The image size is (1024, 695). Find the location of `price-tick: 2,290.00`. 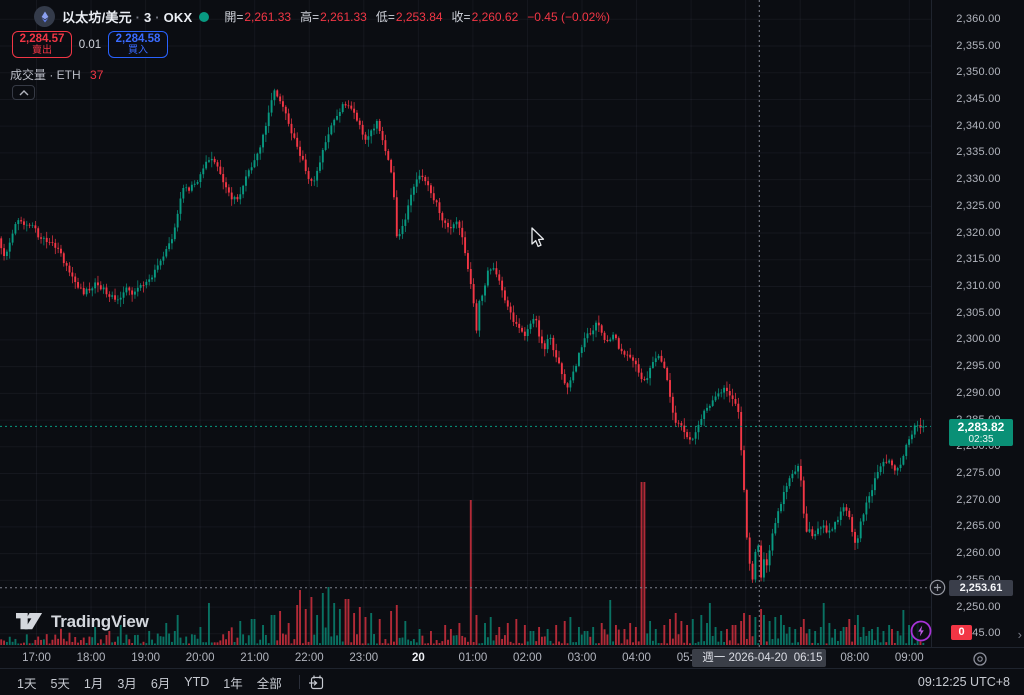

price-tick: 2,290.00 is located at coordinates (978, 392).